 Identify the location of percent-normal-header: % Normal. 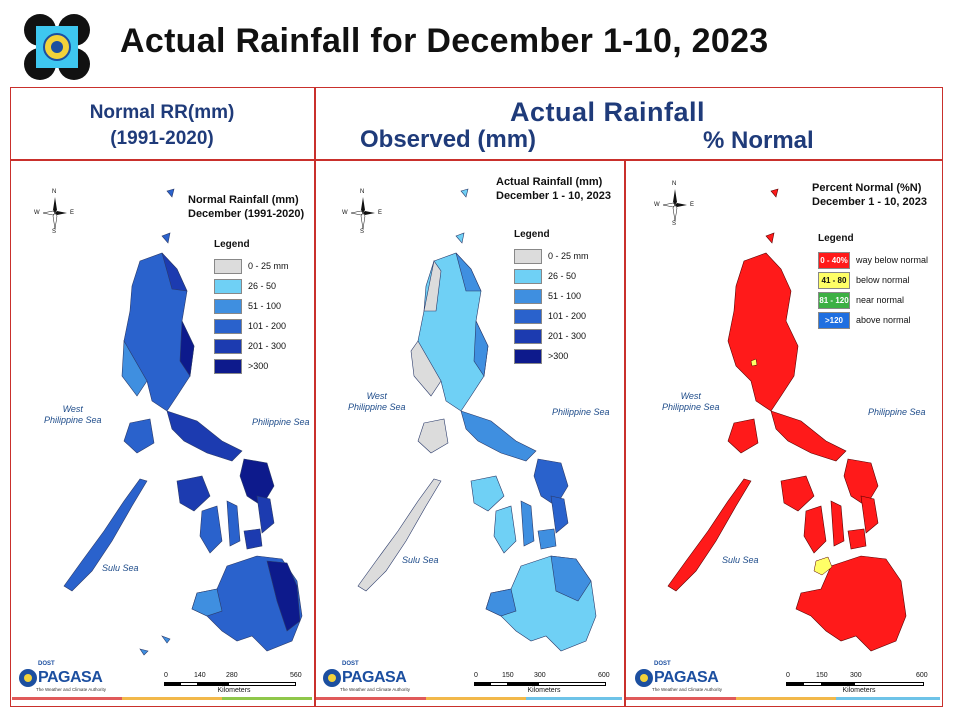
(758, 140).